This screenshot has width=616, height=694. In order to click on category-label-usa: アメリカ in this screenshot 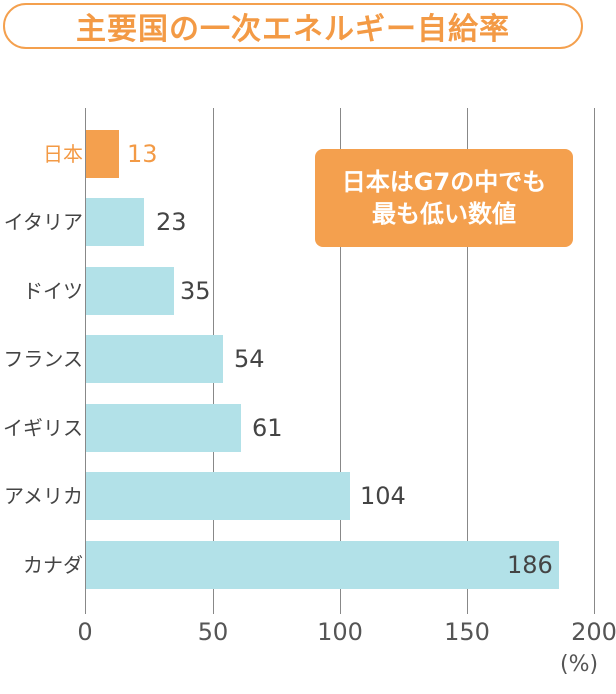, I will do `click(43, 496)`.